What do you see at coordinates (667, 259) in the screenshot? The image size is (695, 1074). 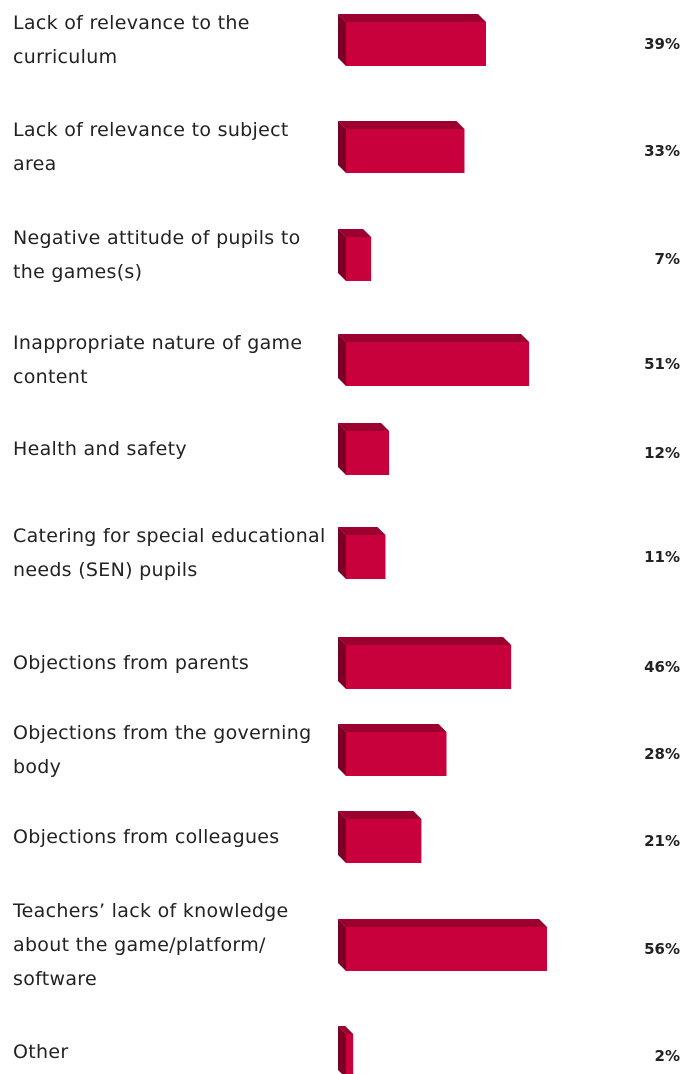 I see `value-label: 7%` at bounding box center [667, 259].